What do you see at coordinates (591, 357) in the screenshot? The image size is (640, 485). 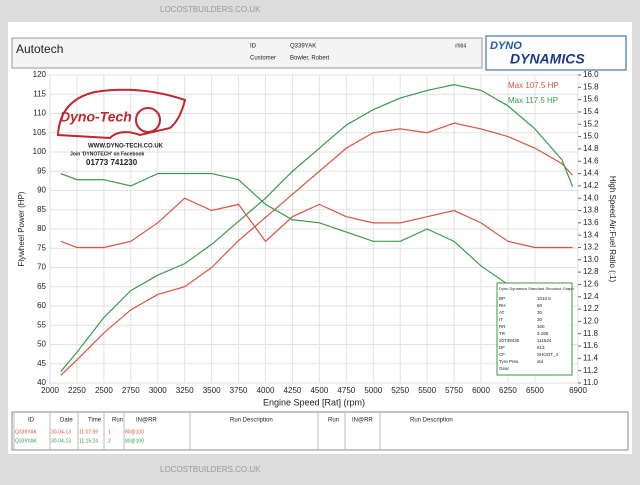 I see `y2-tick-label: 11.4` at bounding box center [591, 357].